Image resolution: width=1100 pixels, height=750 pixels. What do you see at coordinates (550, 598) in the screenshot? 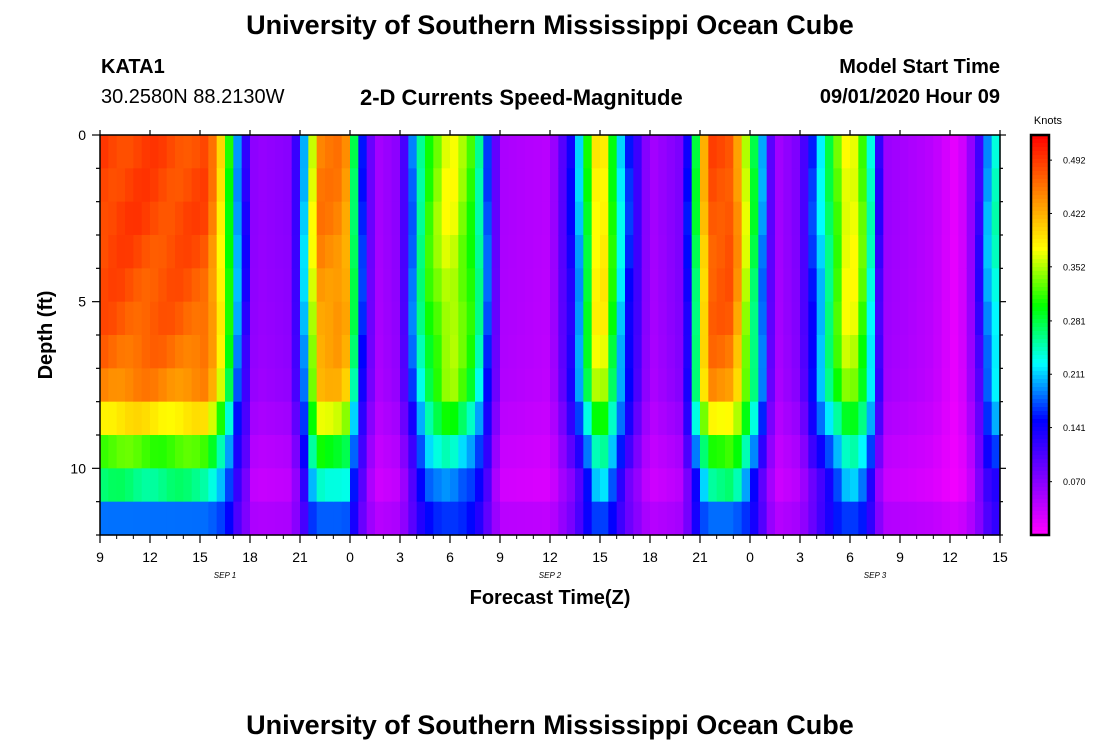
I see `x-axis-title: Forecast Time(Z)` at bounding box center [550, 598].